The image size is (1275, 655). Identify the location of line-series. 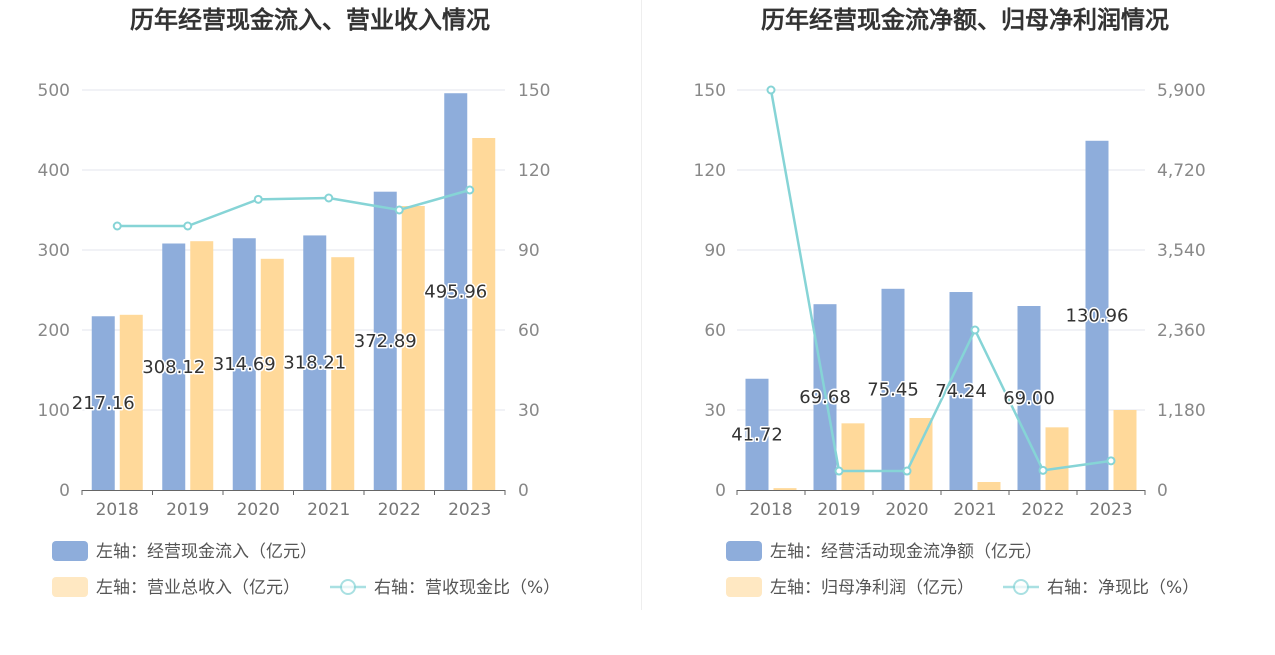
(294, 208).